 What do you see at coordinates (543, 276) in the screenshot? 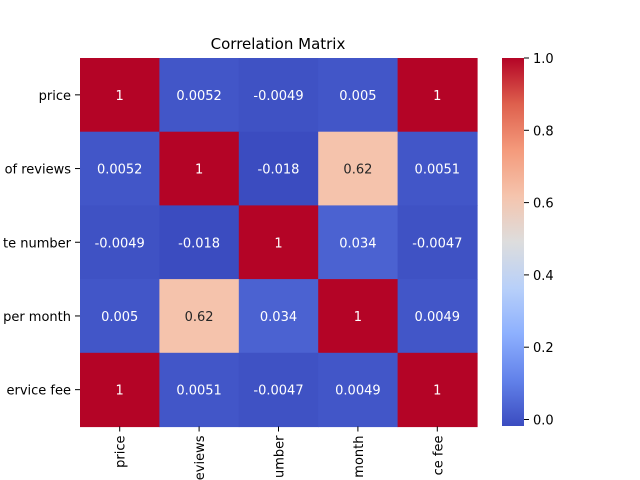
I see `colorbar-tick-label: 0.4` at bounding box center [543, 276].